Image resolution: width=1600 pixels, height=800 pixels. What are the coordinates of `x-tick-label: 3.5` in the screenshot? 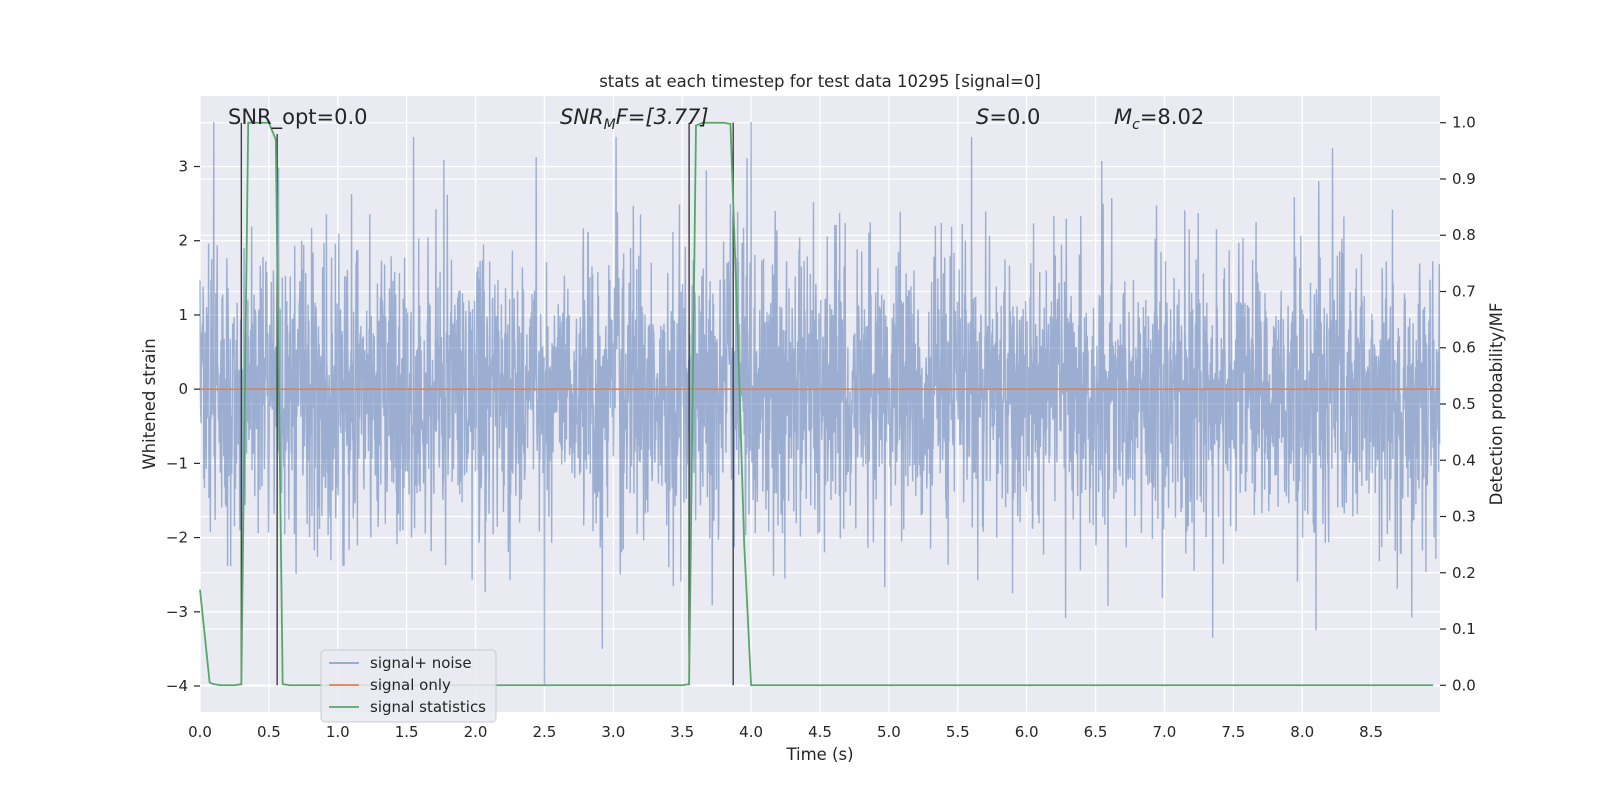 It's located at (682, 732).